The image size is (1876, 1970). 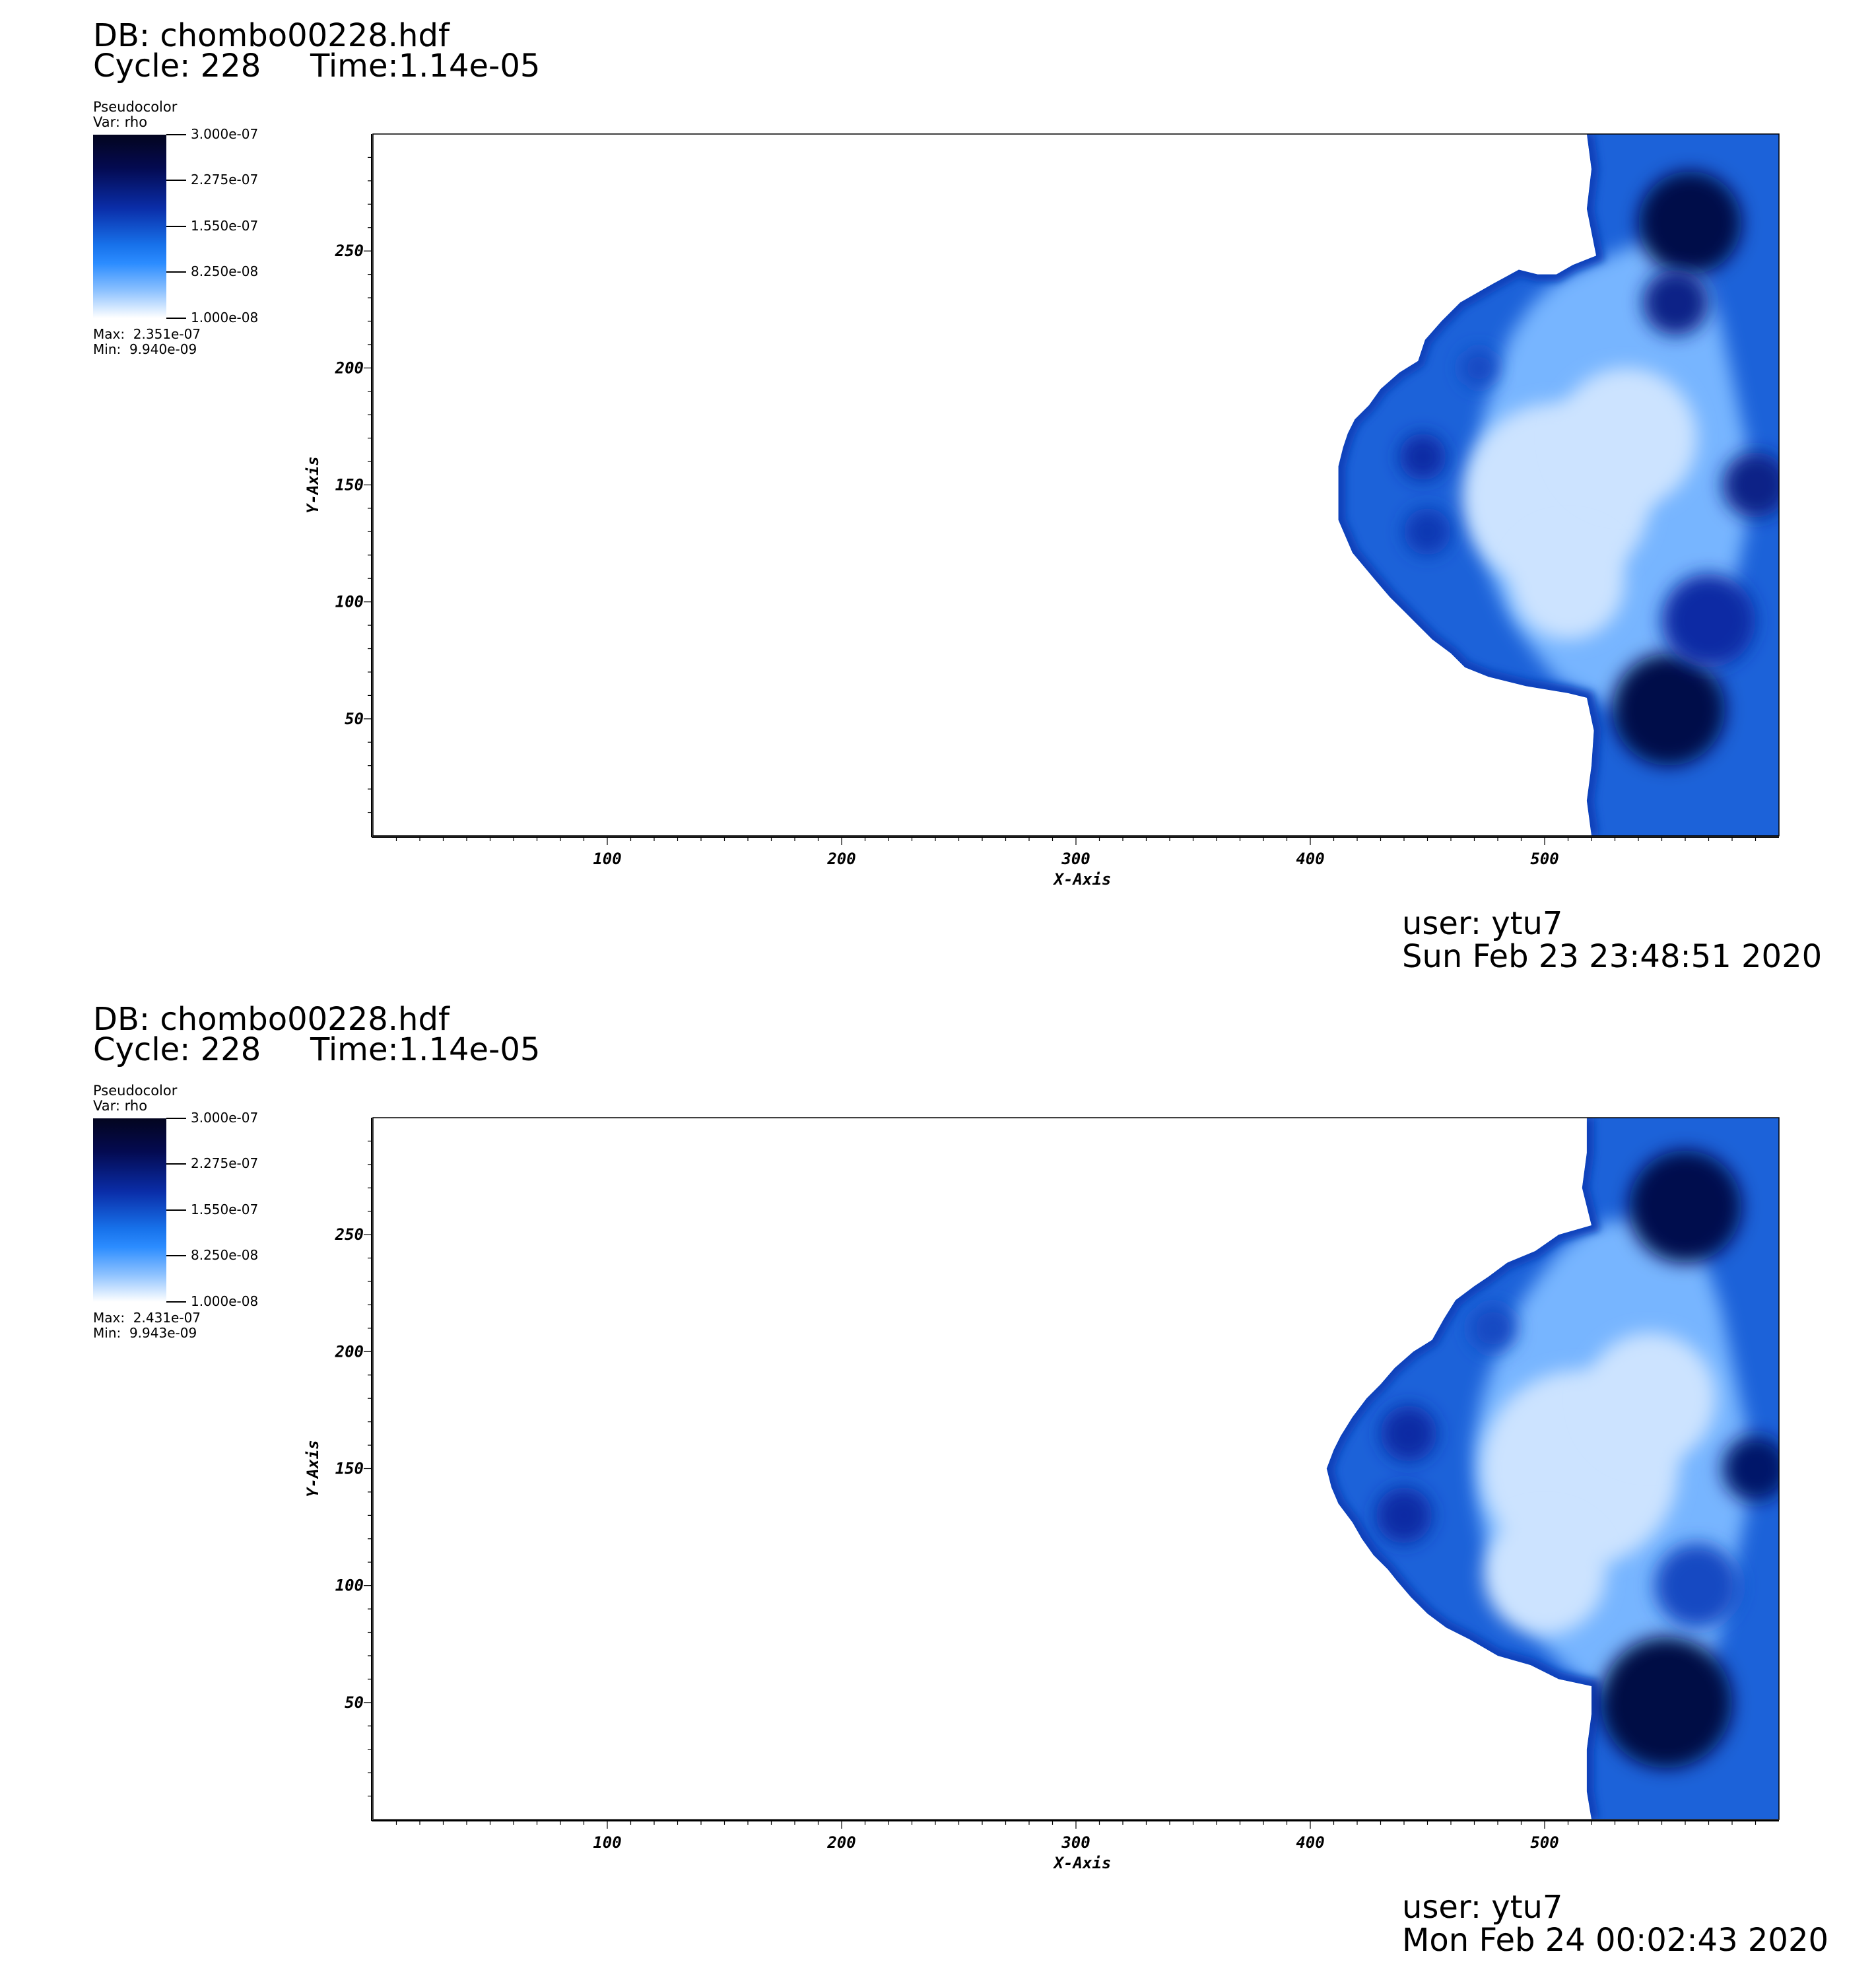 What do you see at coordinates (147, 1318) in the screenshot?
I see `max-value: Max: 2.431e-07` at bounding box center [147, 1318].